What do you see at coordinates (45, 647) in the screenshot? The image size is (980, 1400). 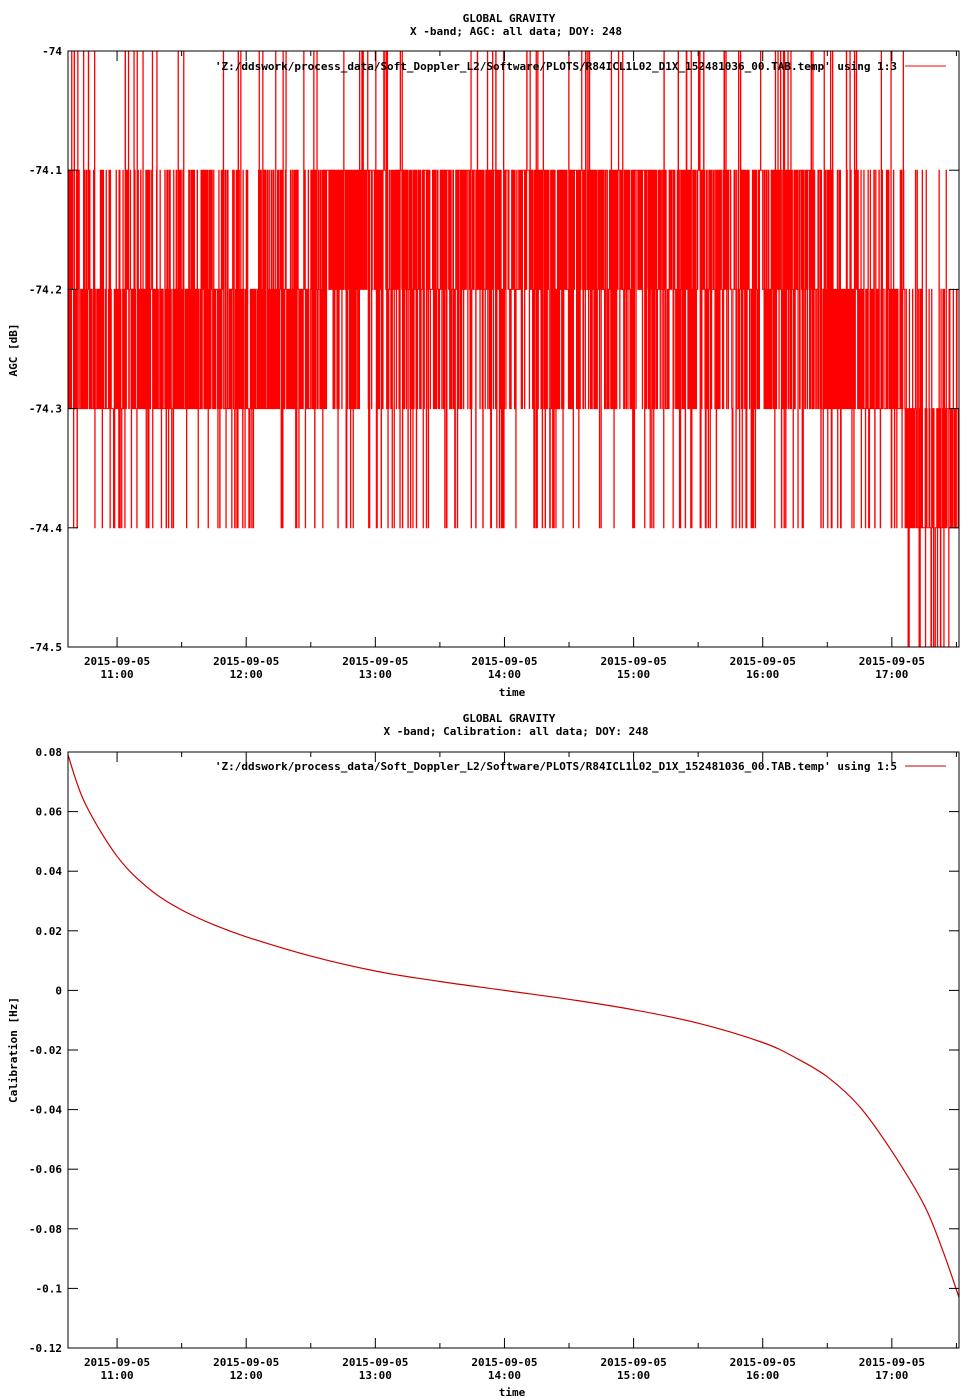 I see `agc-y-tick-label: -74.5` at bounding box center [45, 647].